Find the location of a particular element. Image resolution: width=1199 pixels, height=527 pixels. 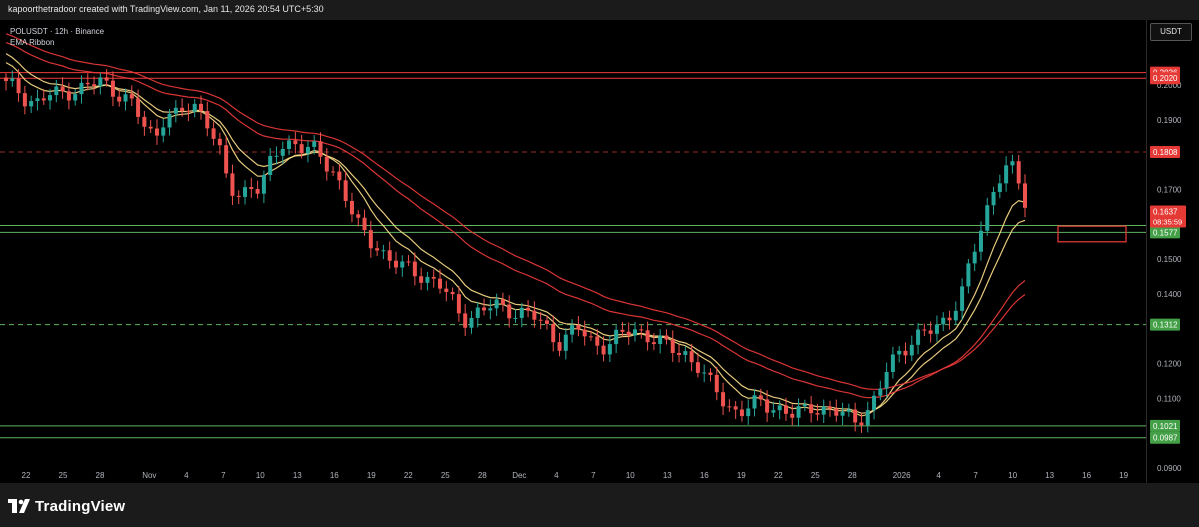

price-badge-label: 0.1577 is located at coordinates (1165, 232).